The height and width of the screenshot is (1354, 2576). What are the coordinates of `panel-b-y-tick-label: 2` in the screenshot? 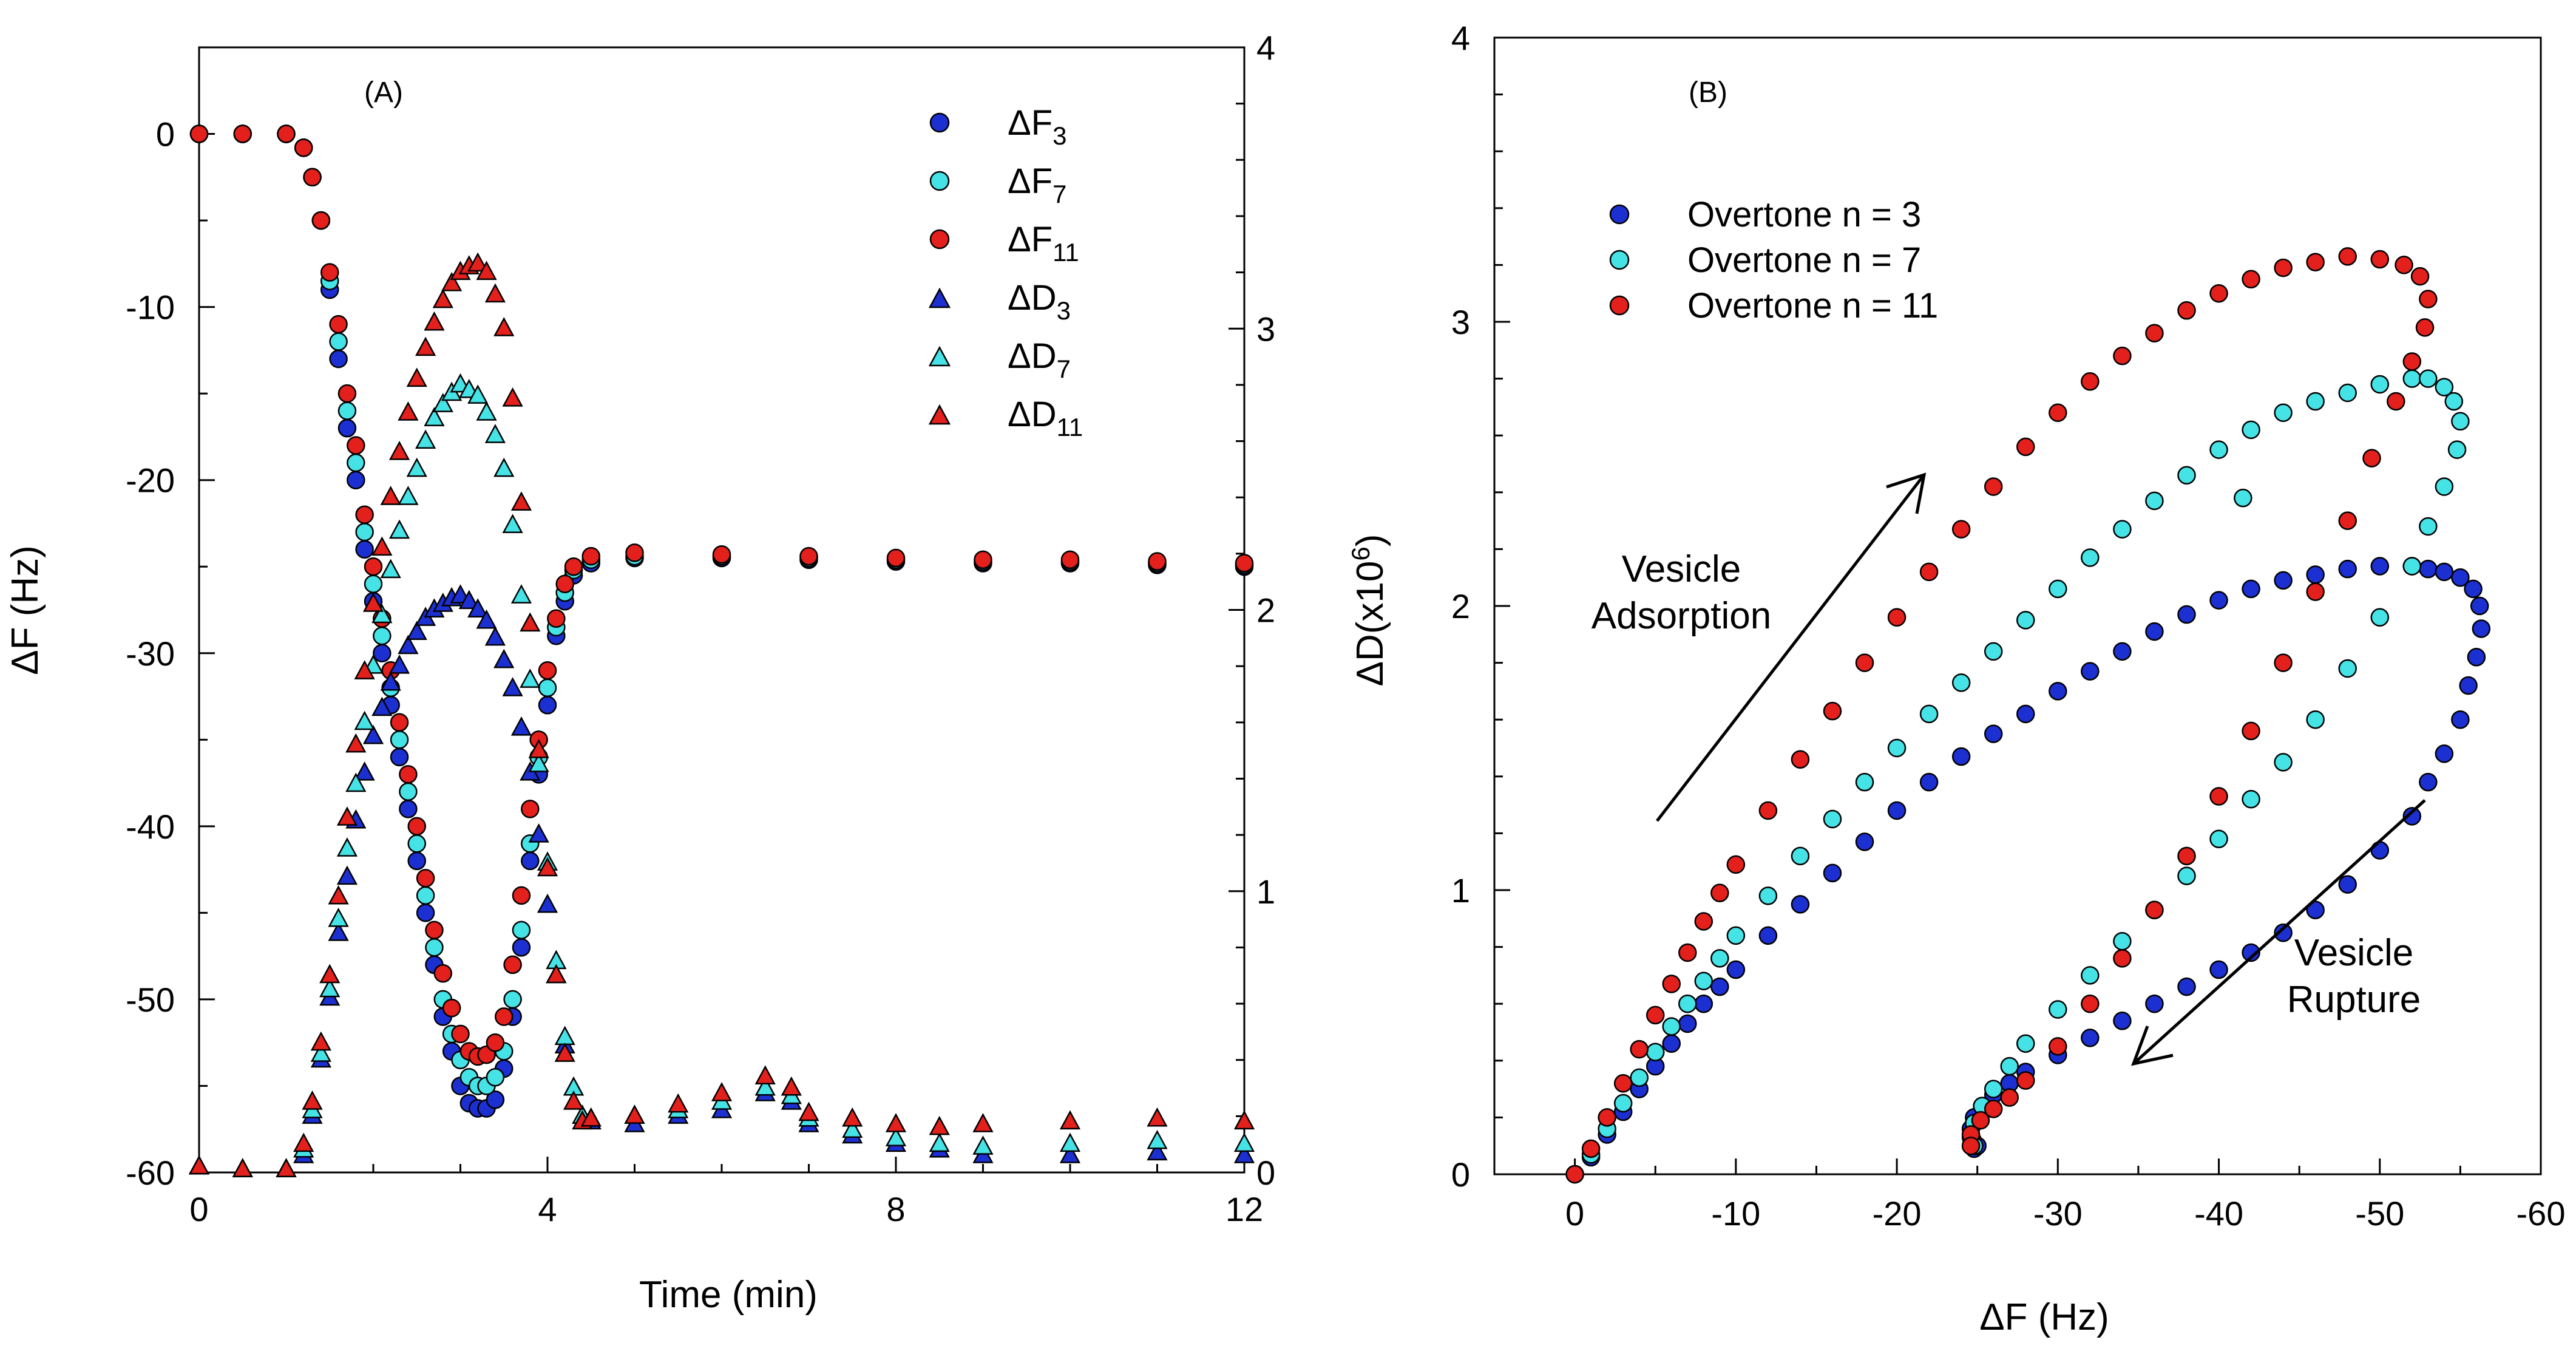 It's located at (1461, 606).